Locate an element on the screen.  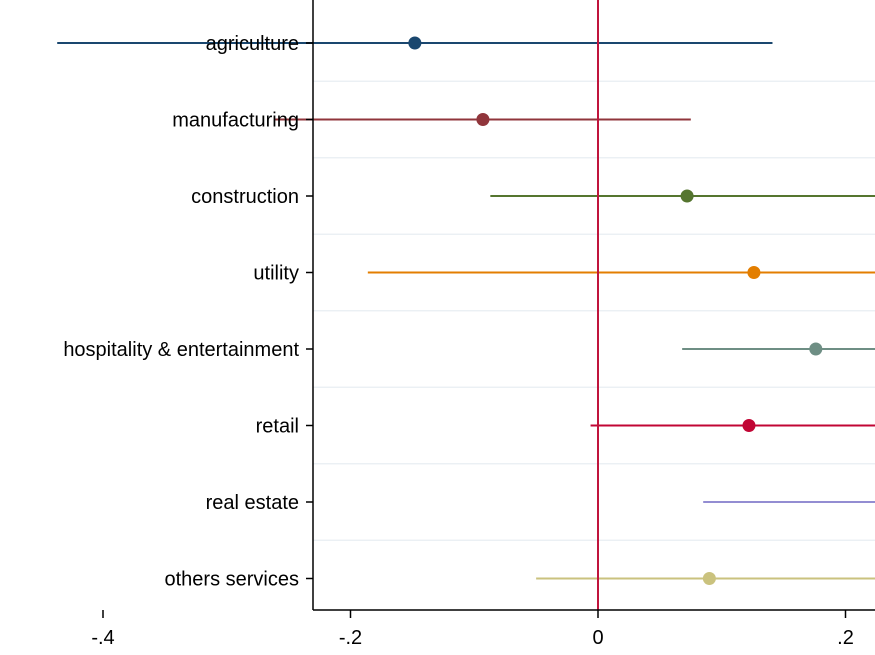
x-tick-label: -.2 is located at coordinates (350, 638).